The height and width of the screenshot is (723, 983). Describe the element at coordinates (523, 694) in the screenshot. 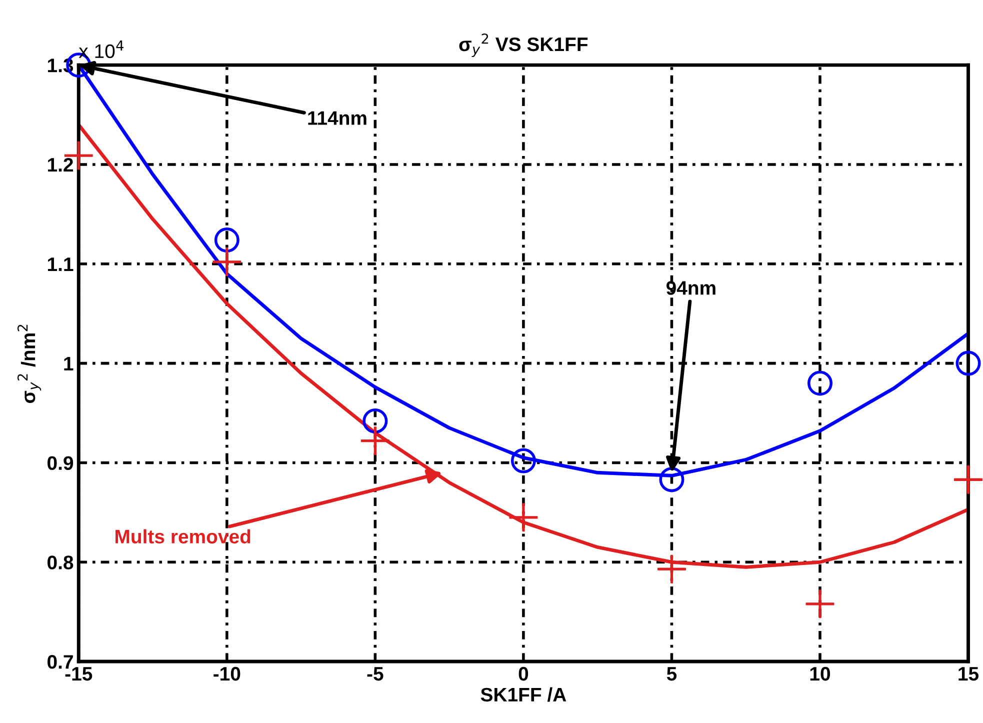

I see `x-axis-title: SK1FF /A` at that location.